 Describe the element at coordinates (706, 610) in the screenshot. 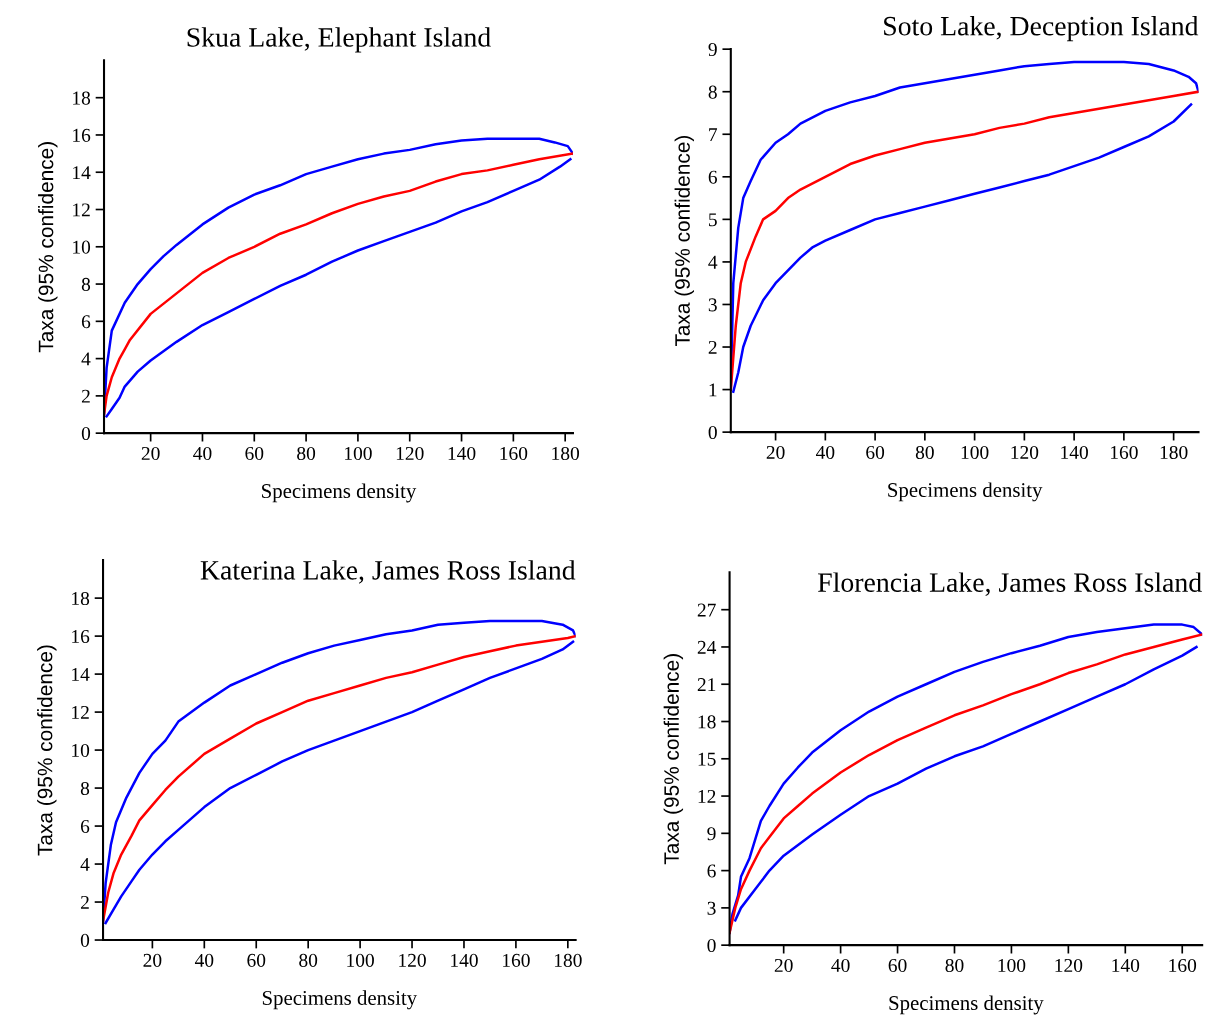

I see `y-tick-label: 27` at that location.